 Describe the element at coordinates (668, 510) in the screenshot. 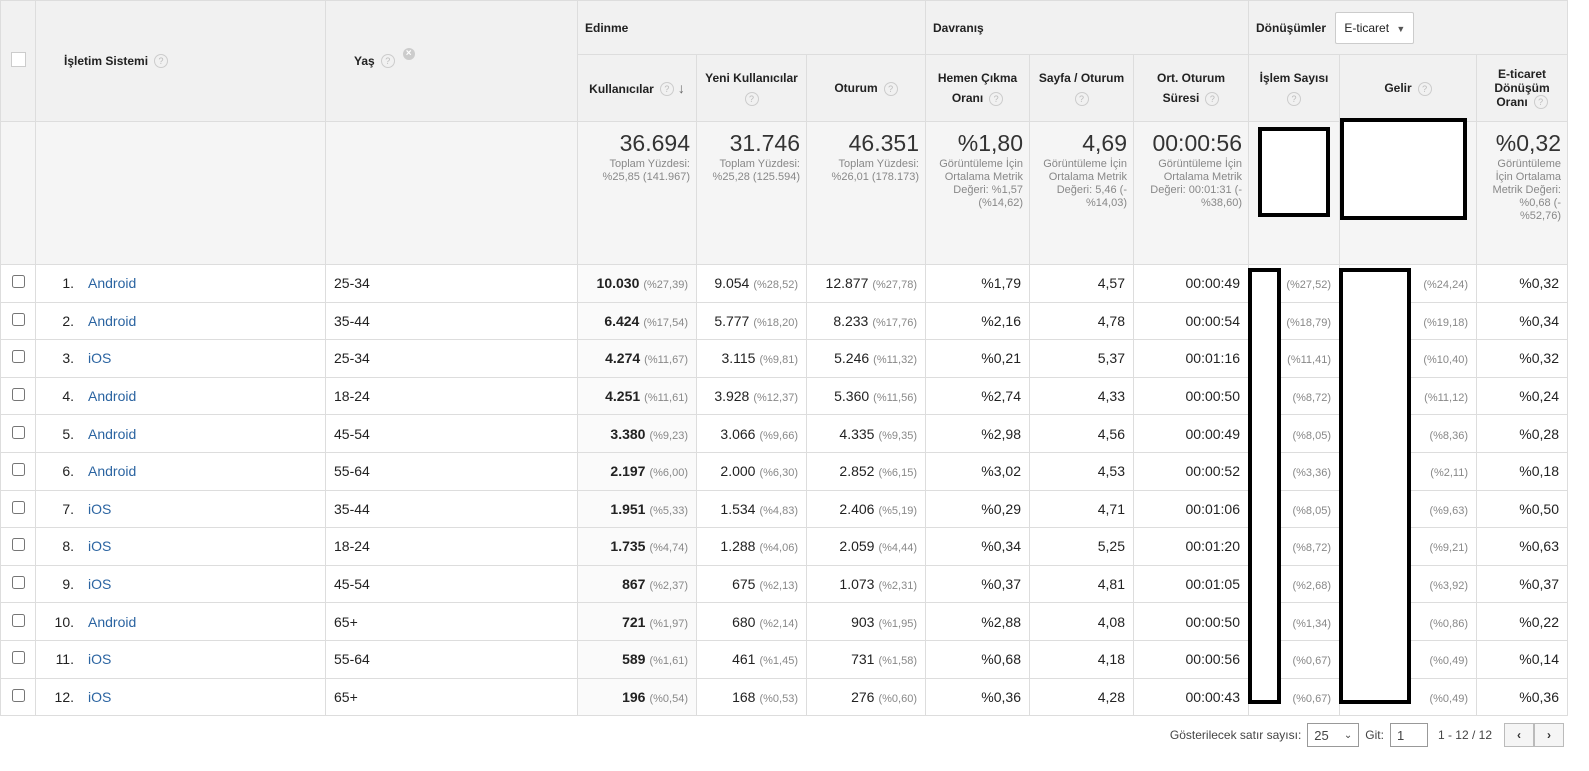

I see `users-pct: (%5,33)` at that location.